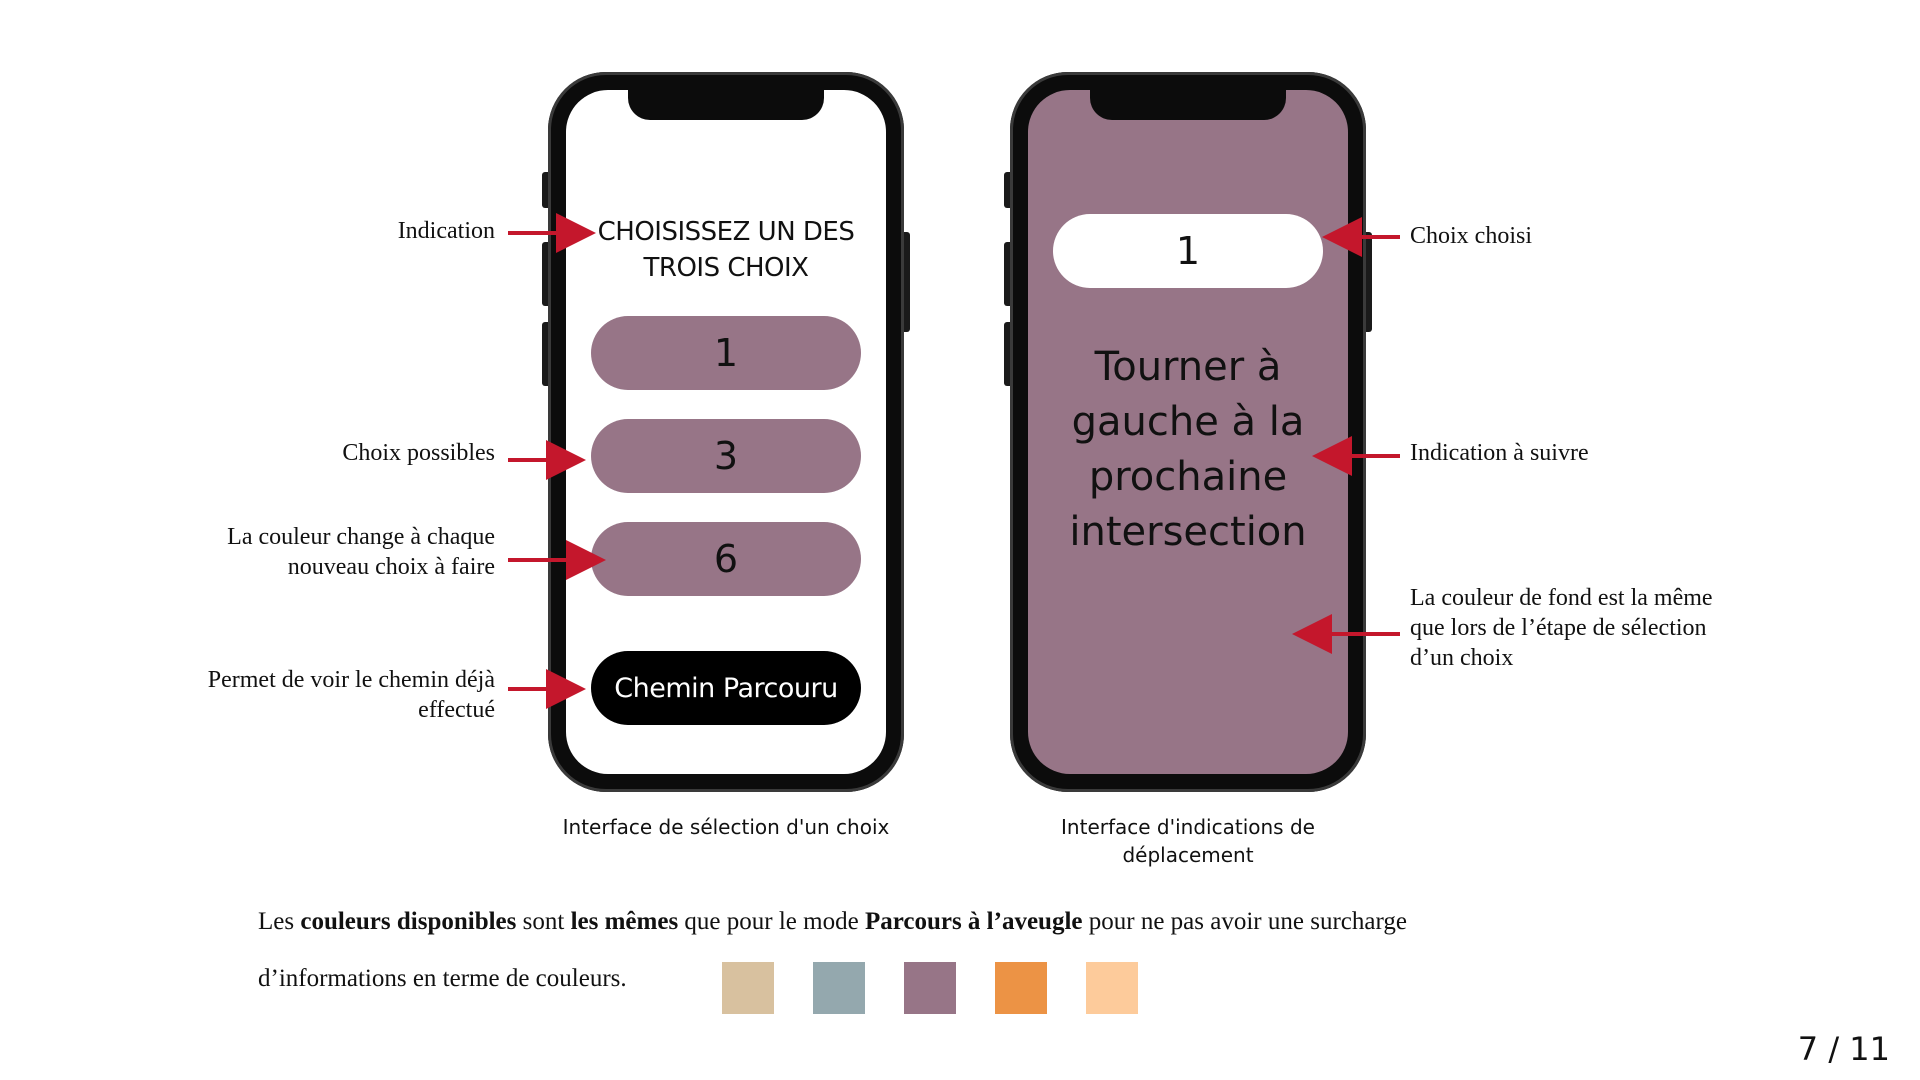 This screenshot has width=1920, height=1080. What do you see at coordinates (279, 921) in the screenshot?
I see `footer-text-part: Les` at bounding box center [279, 921].